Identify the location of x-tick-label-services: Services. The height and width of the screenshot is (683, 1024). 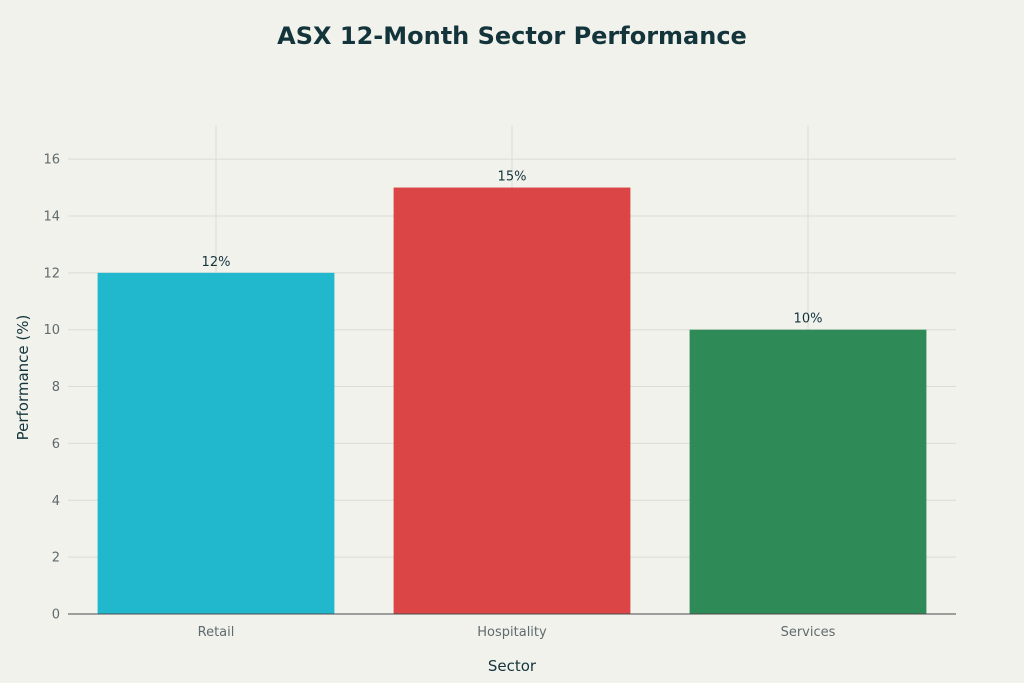
(808, 632).